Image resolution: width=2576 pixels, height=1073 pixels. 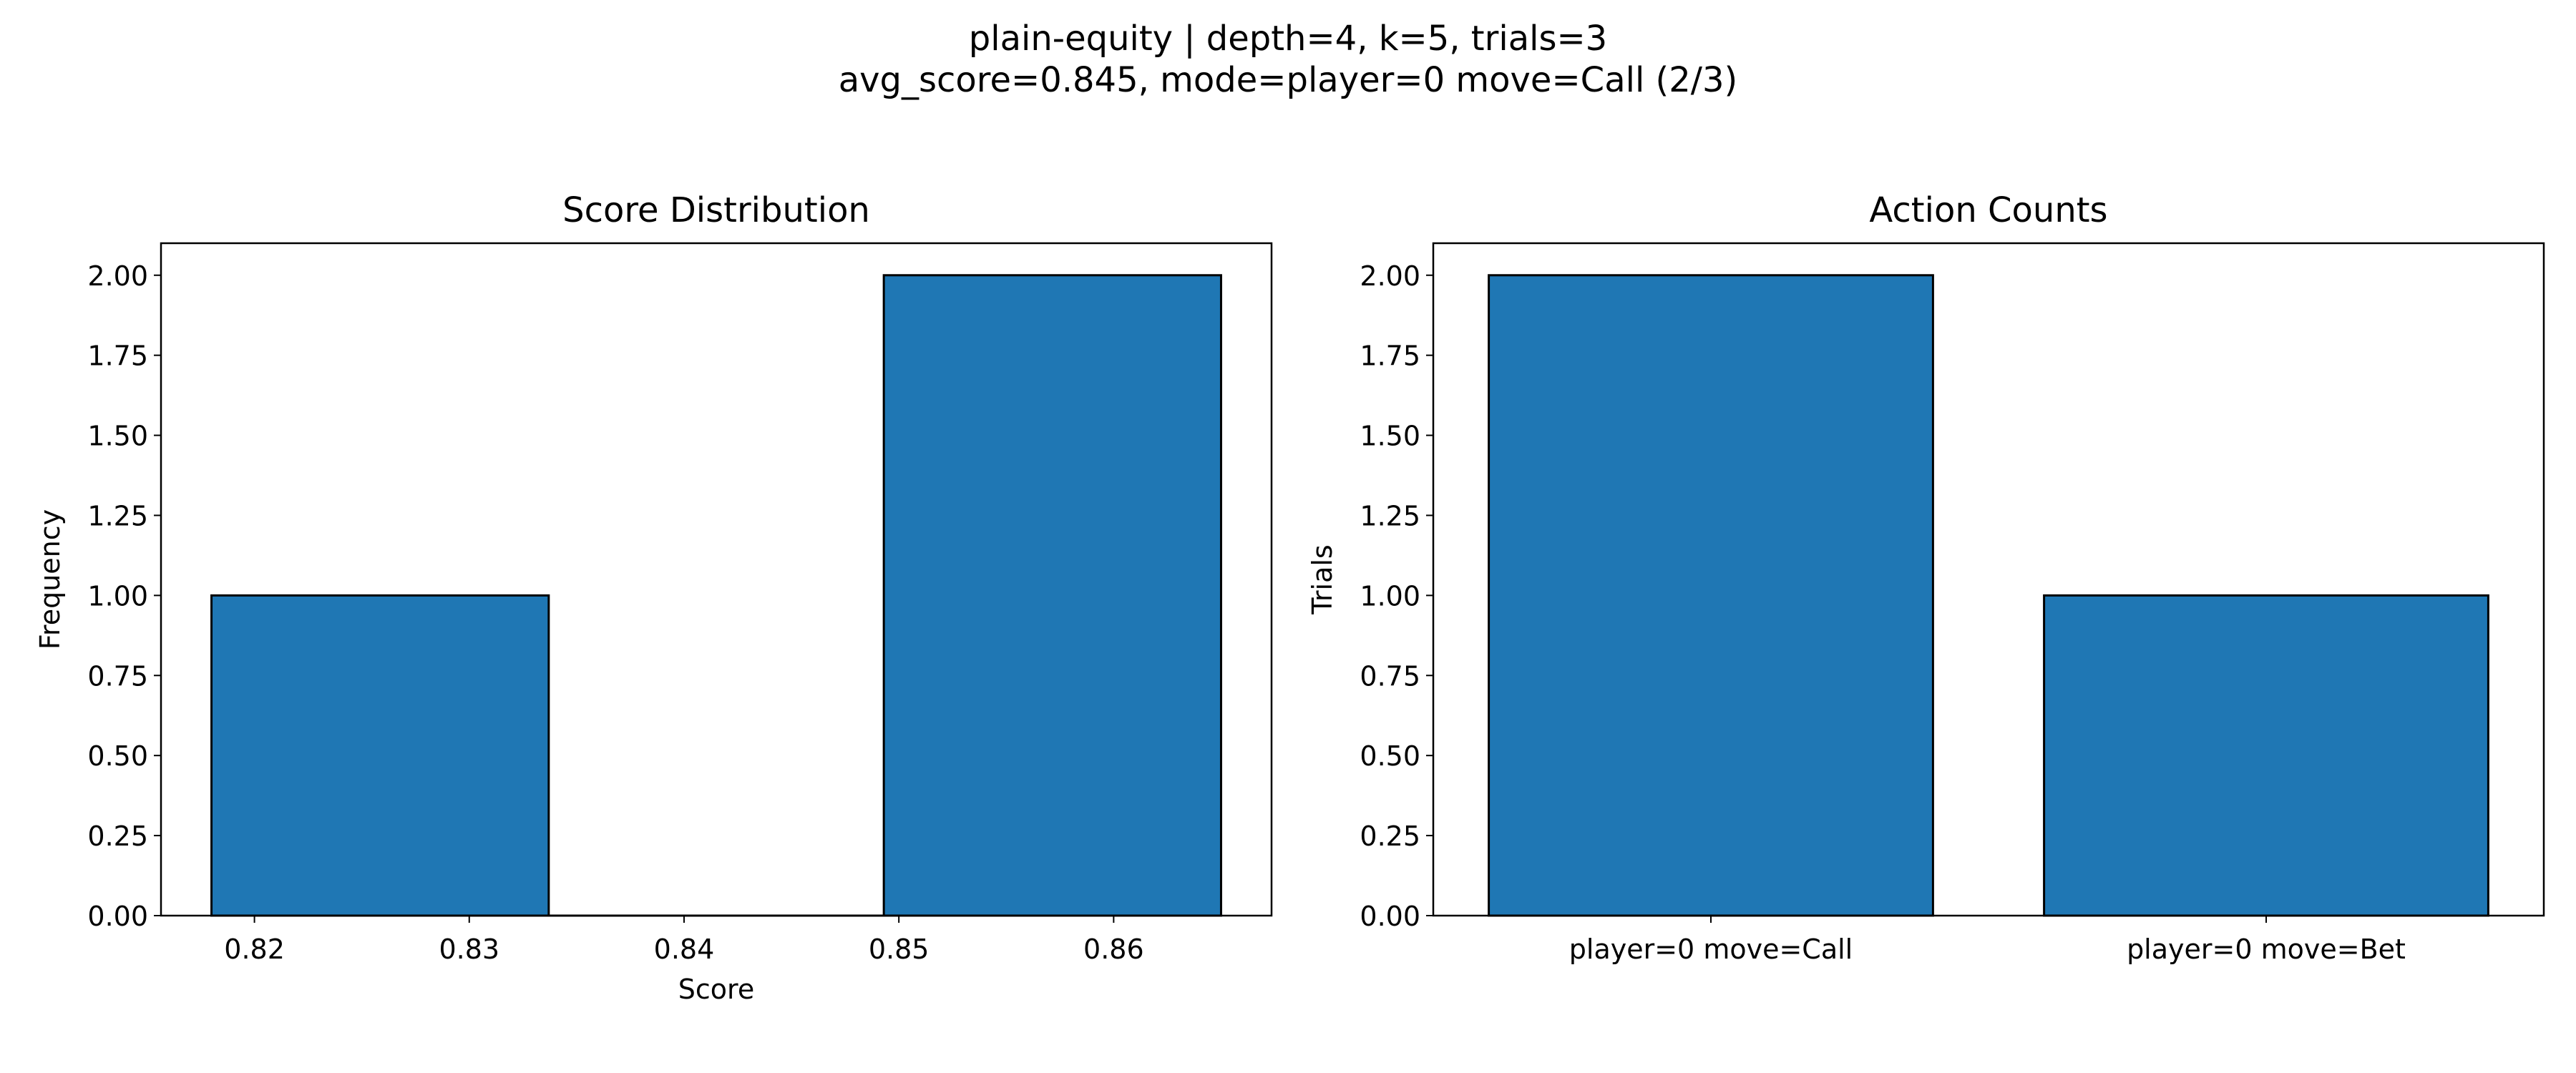 I want to click on y-axis-label: Trials, so click(x=1322, y=579).